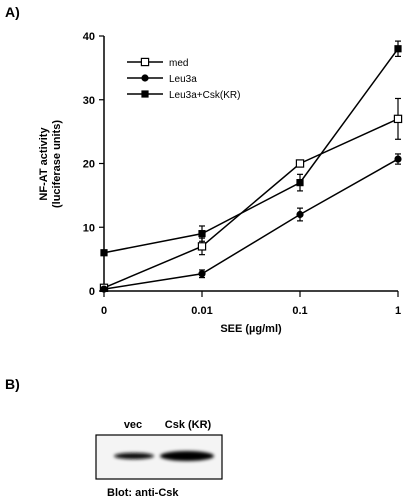 The image size is (403, 500). I want to click on lane-label-vec: vec, so click(133, 425).